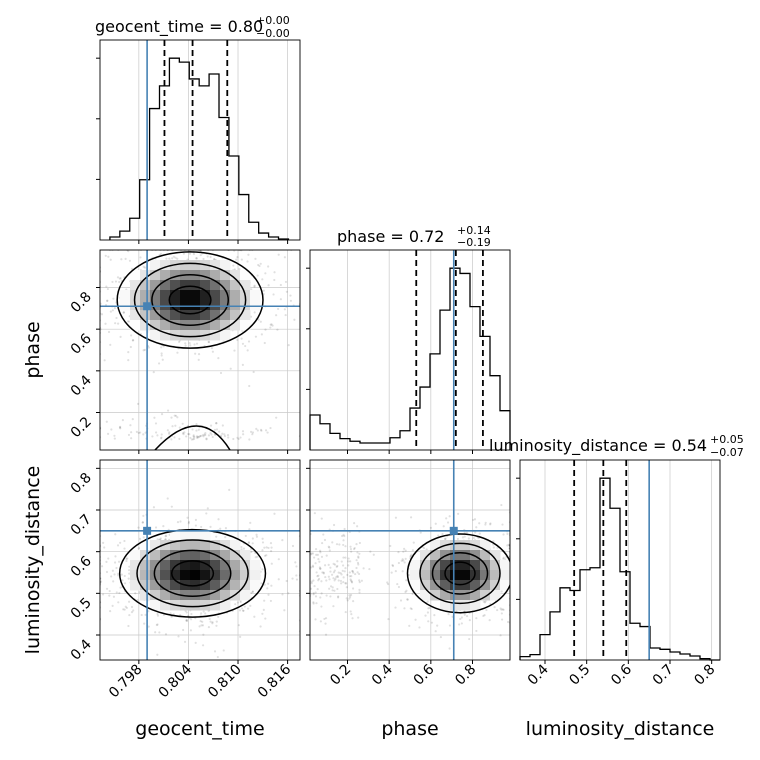  I want to click on truth-marker, so click(453, 530).